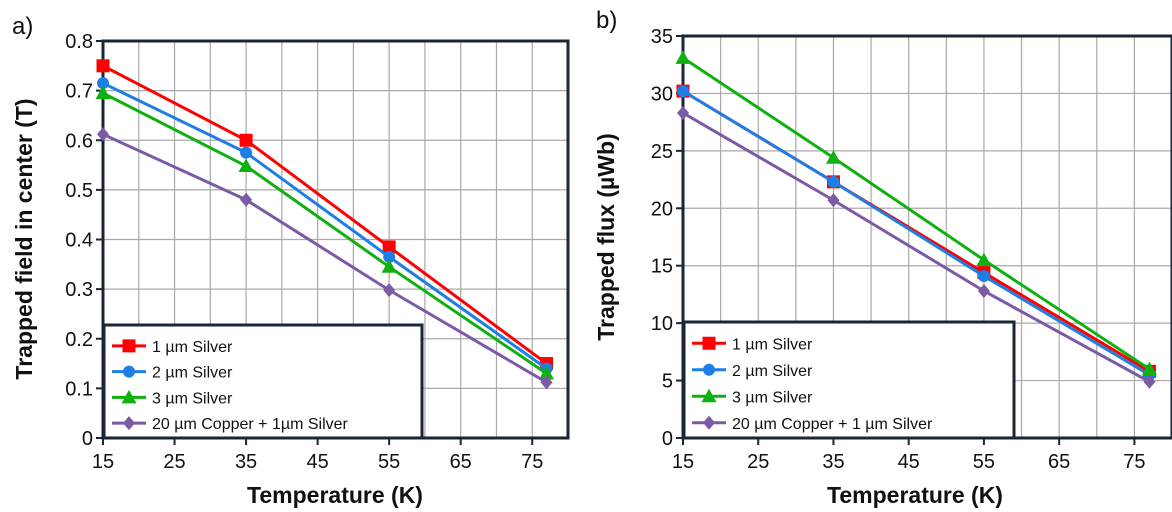 This screenshot has width=1172, height=512. Describe the element at coordinates (667, 382) in the screenshot. I see `y-tick-label: 5` at that location.